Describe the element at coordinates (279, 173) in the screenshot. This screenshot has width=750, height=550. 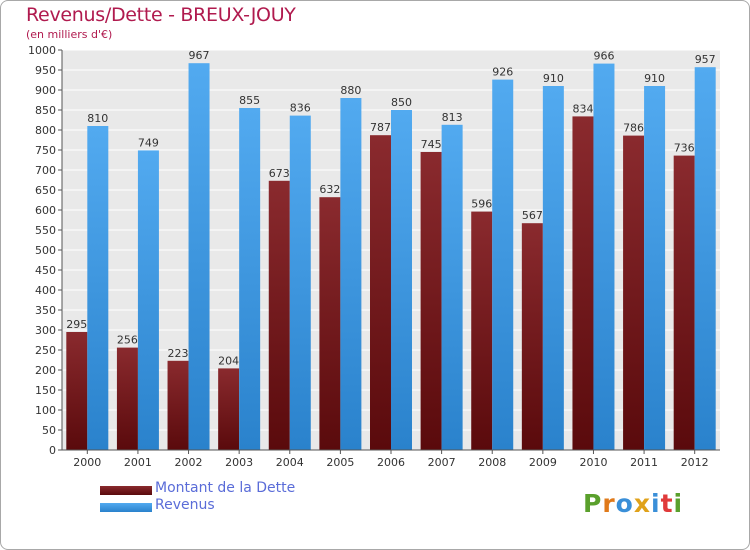
I see `data-label-dette: 673` at that location.